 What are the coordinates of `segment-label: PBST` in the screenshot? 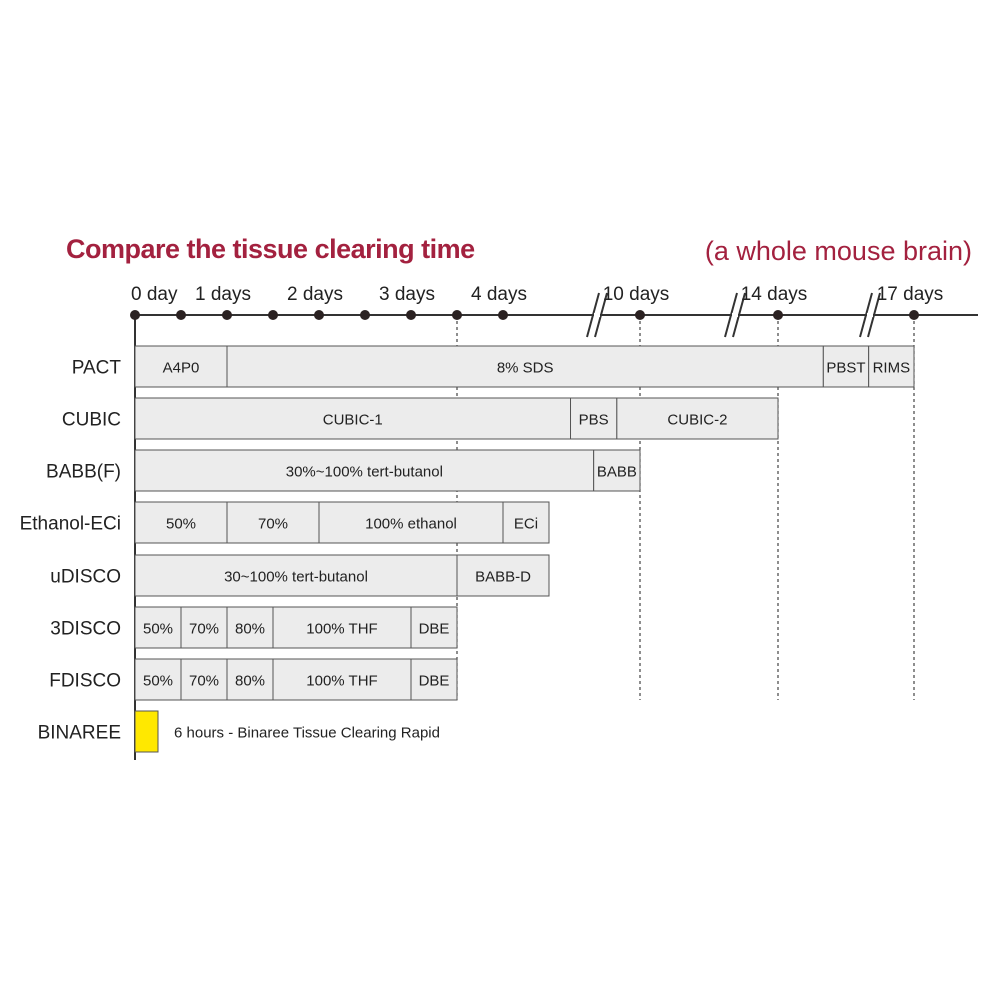 It's located at (845, 368).